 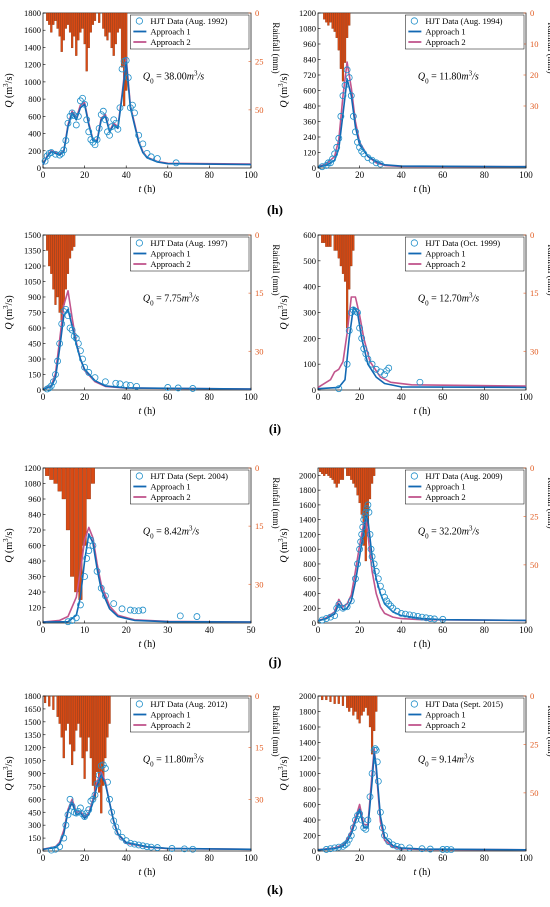 I want to click on y-tick-label: 1400, so click(x=307, y=743).